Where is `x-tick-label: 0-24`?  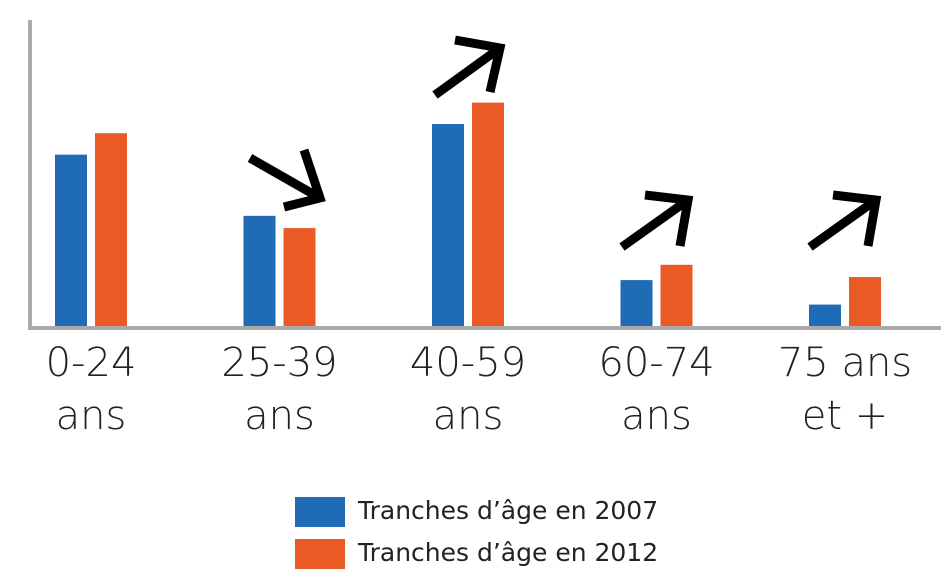
x-tick-label: 0-24 is located at coordinates (91, 363).